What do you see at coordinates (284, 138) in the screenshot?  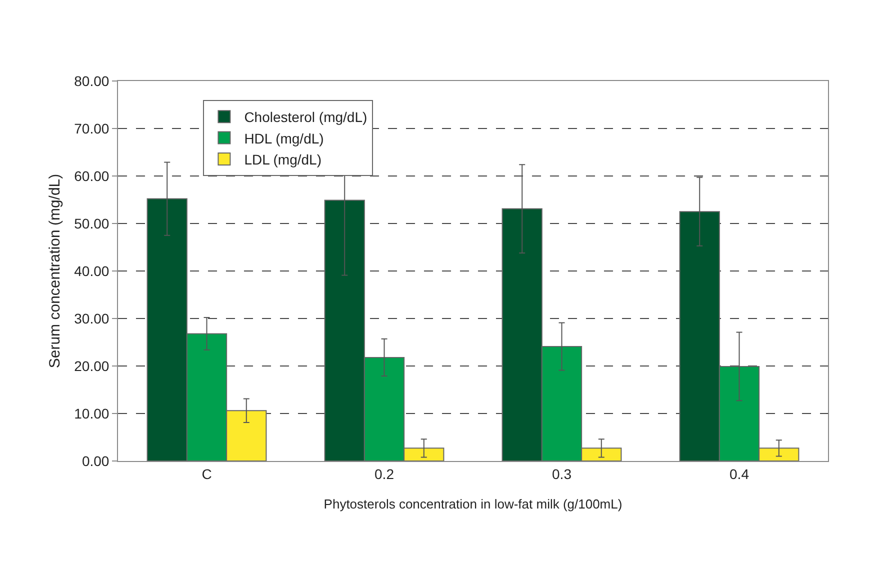 I see `legend-label: HDL (mg/dL)` at bounding box center [284, 138].